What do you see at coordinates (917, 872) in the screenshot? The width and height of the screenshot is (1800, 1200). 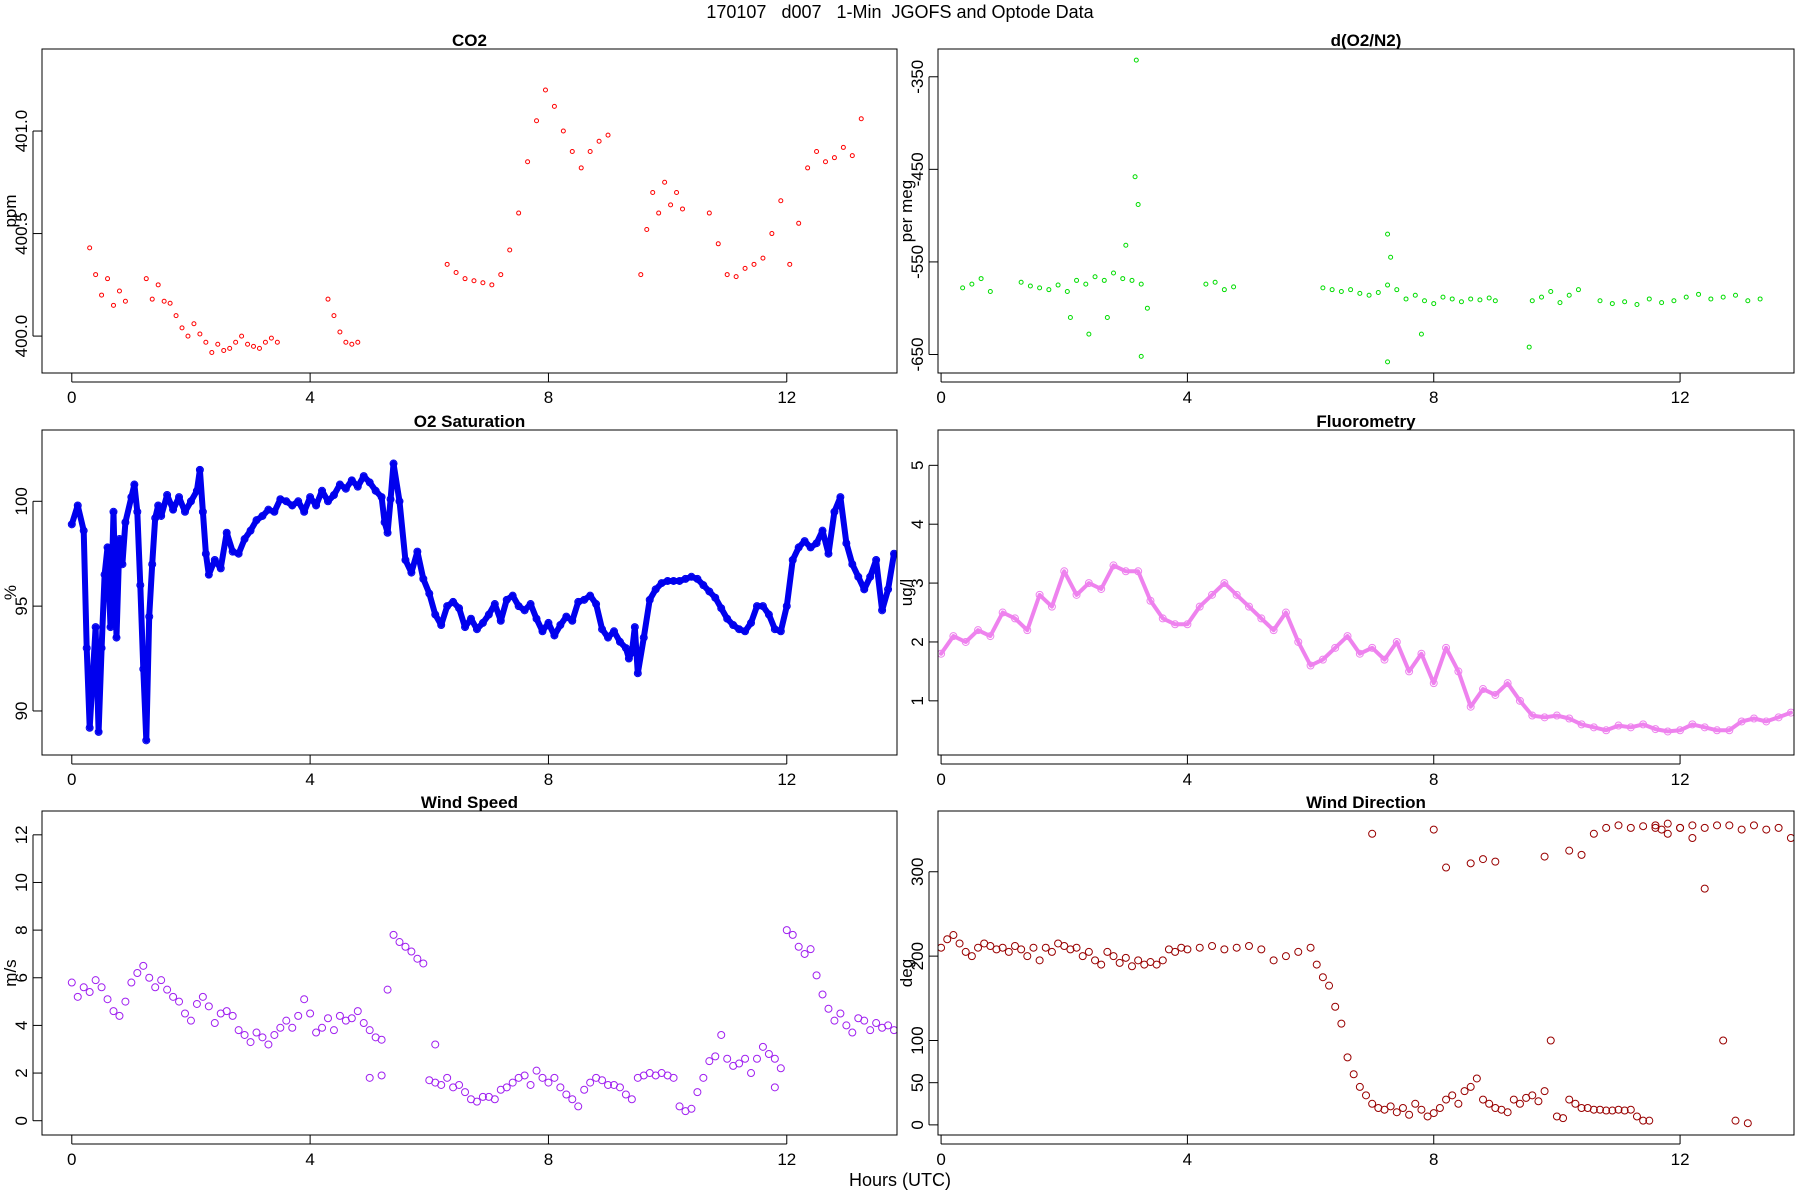 I see `y-tick-label: 300` at bounding box center [917, 872].